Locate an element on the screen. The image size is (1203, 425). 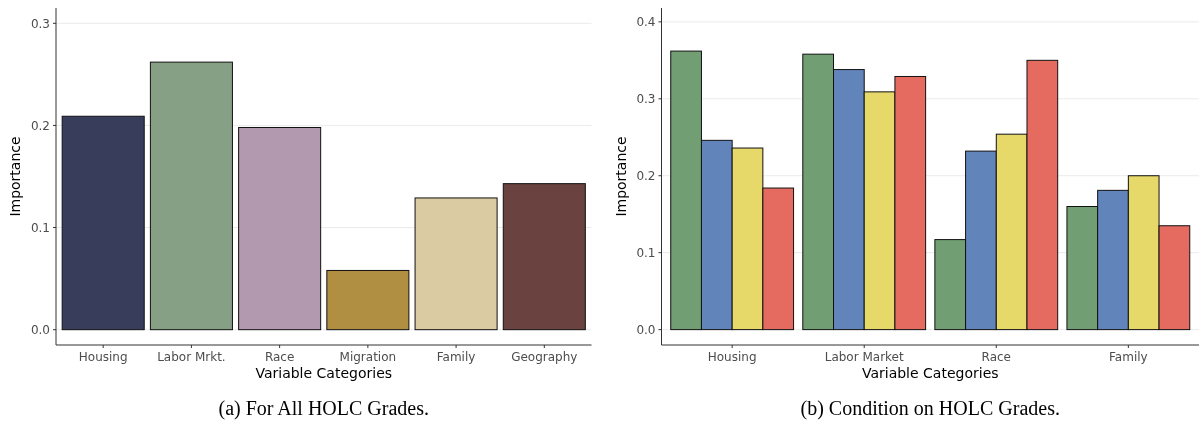
x-tick-label: Geography is located at coordinates (544, 357).